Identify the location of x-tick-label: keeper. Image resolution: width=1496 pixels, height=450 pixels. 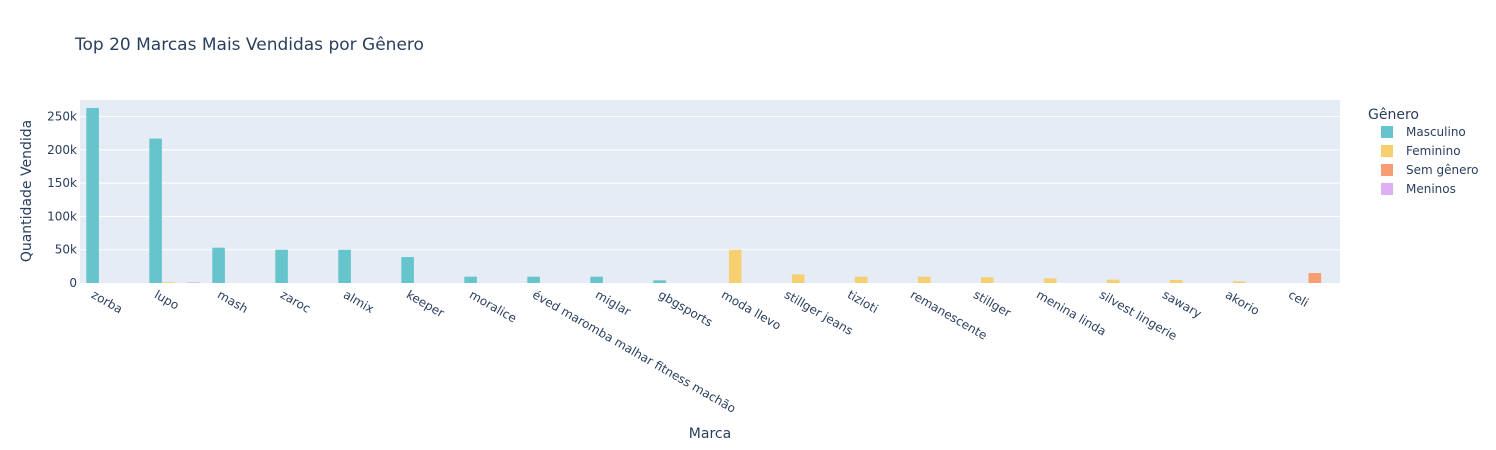
(425, 303).